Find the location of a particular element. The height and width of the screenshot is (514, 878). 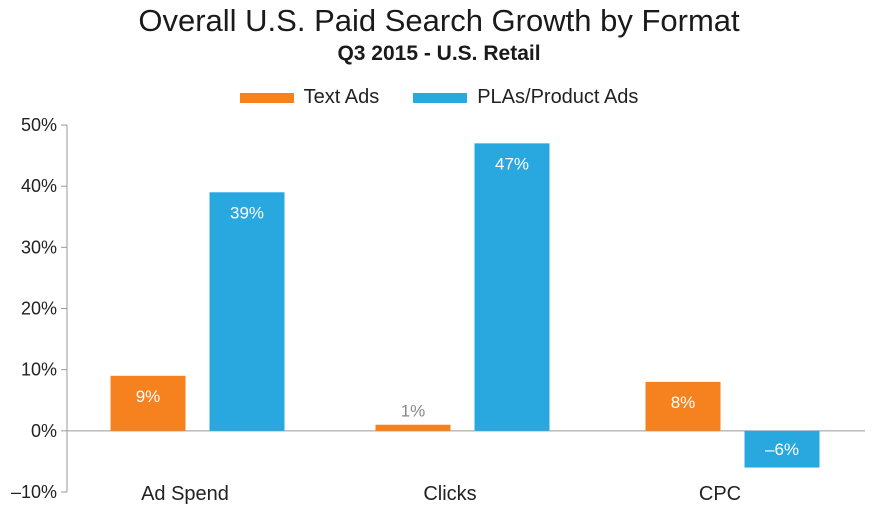

data-label: –6% is located at coordinates (782, 449).